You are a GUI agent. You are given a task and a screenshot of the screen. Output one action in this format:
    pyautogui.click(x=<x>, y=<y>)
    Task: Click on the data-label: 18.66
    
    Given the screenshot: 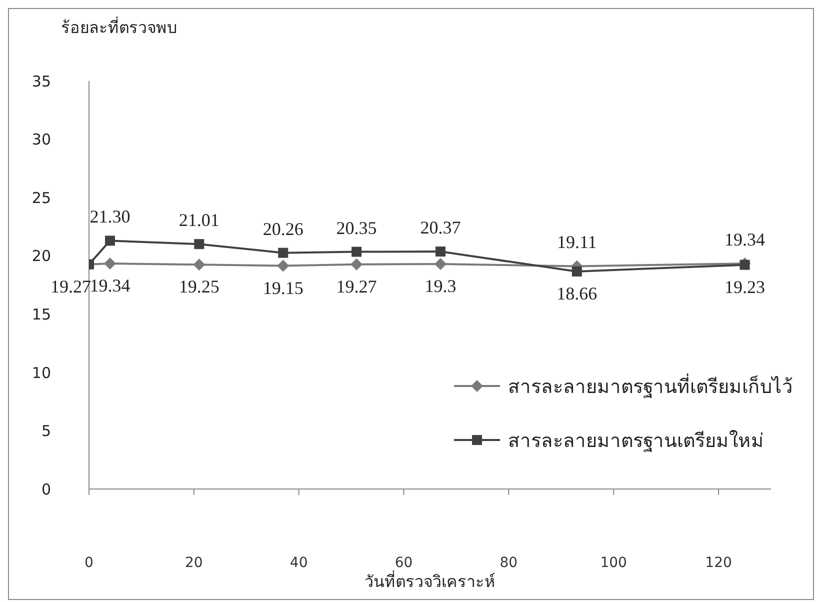 What is the action you would take?
    pyautogui.click(x=577, y=293)
    